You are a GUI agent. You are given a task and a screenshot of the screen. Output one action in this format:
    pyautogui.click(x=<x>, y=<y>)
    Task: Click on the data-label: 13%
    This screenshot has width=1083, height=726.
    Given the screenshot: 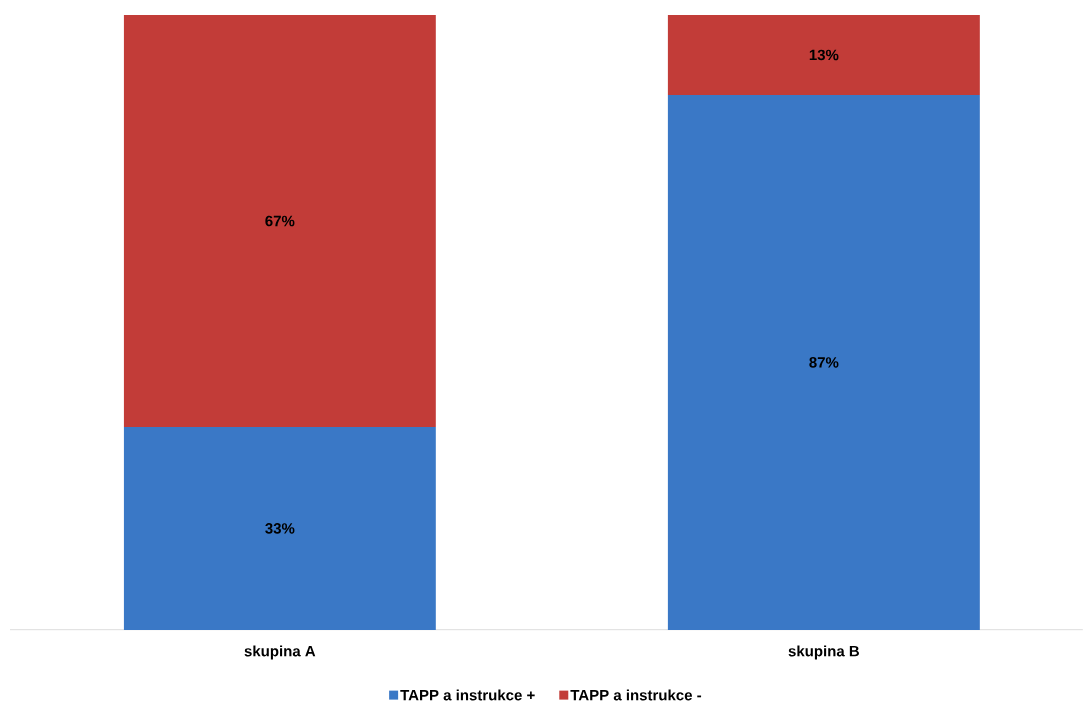 What is the action you would take?
    pyautogui.click(x=824, y=55)
    